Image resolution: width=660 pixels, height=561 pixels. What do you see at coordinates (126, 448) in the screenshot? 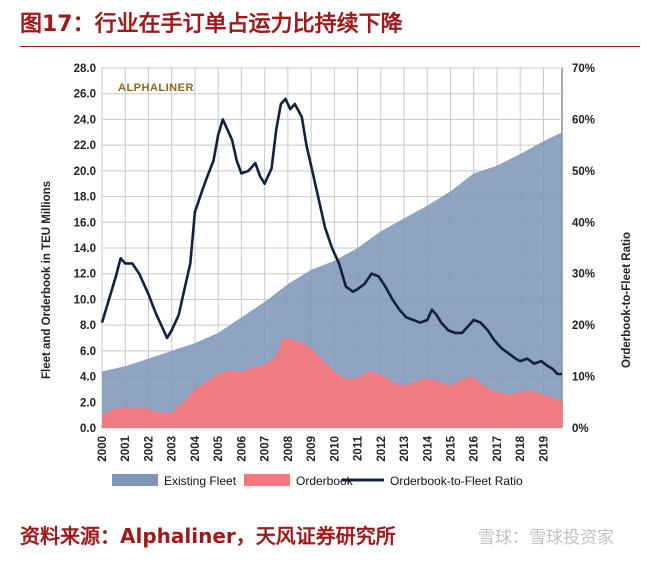
I see `x-tick-label: 2001` at bounding box center [126, 448].